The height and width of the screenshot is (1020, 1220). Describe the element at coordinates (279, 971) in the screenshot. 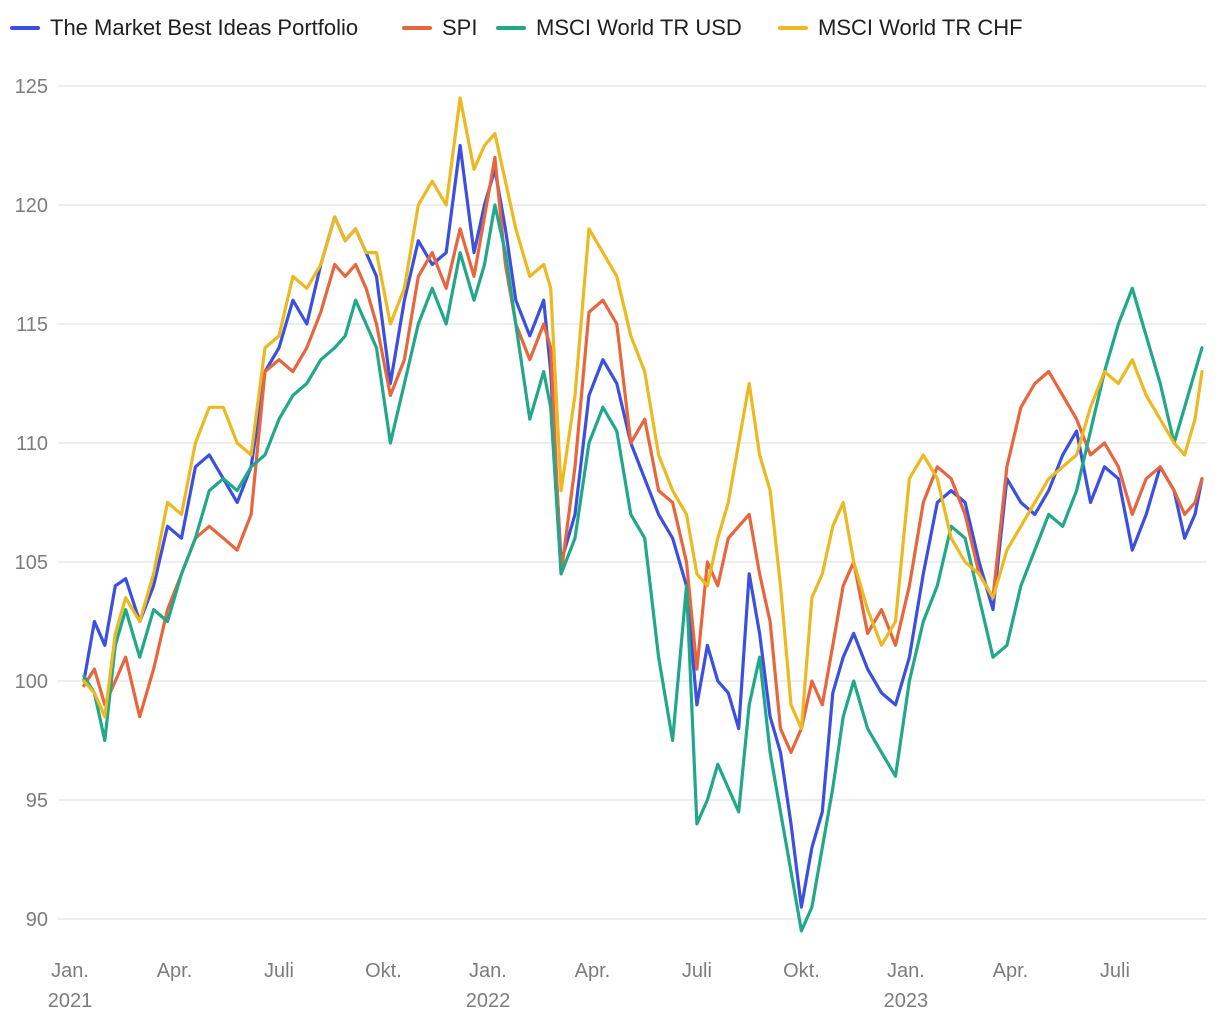

I see `x-tick-label-2: Juli` at that location.